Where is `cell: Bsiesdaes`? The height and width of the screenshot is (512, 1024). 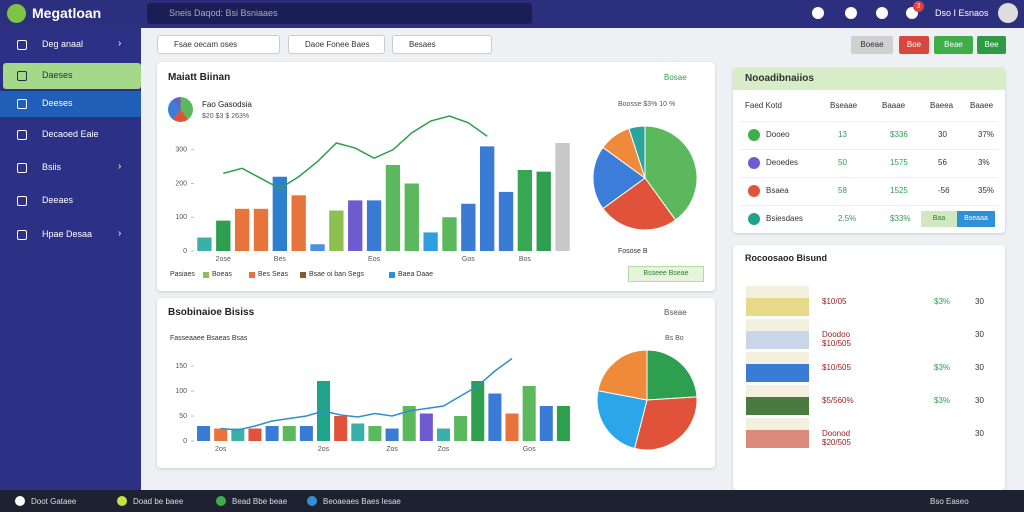 cell: Bsiesdaes is located at coordinates (784, 218).